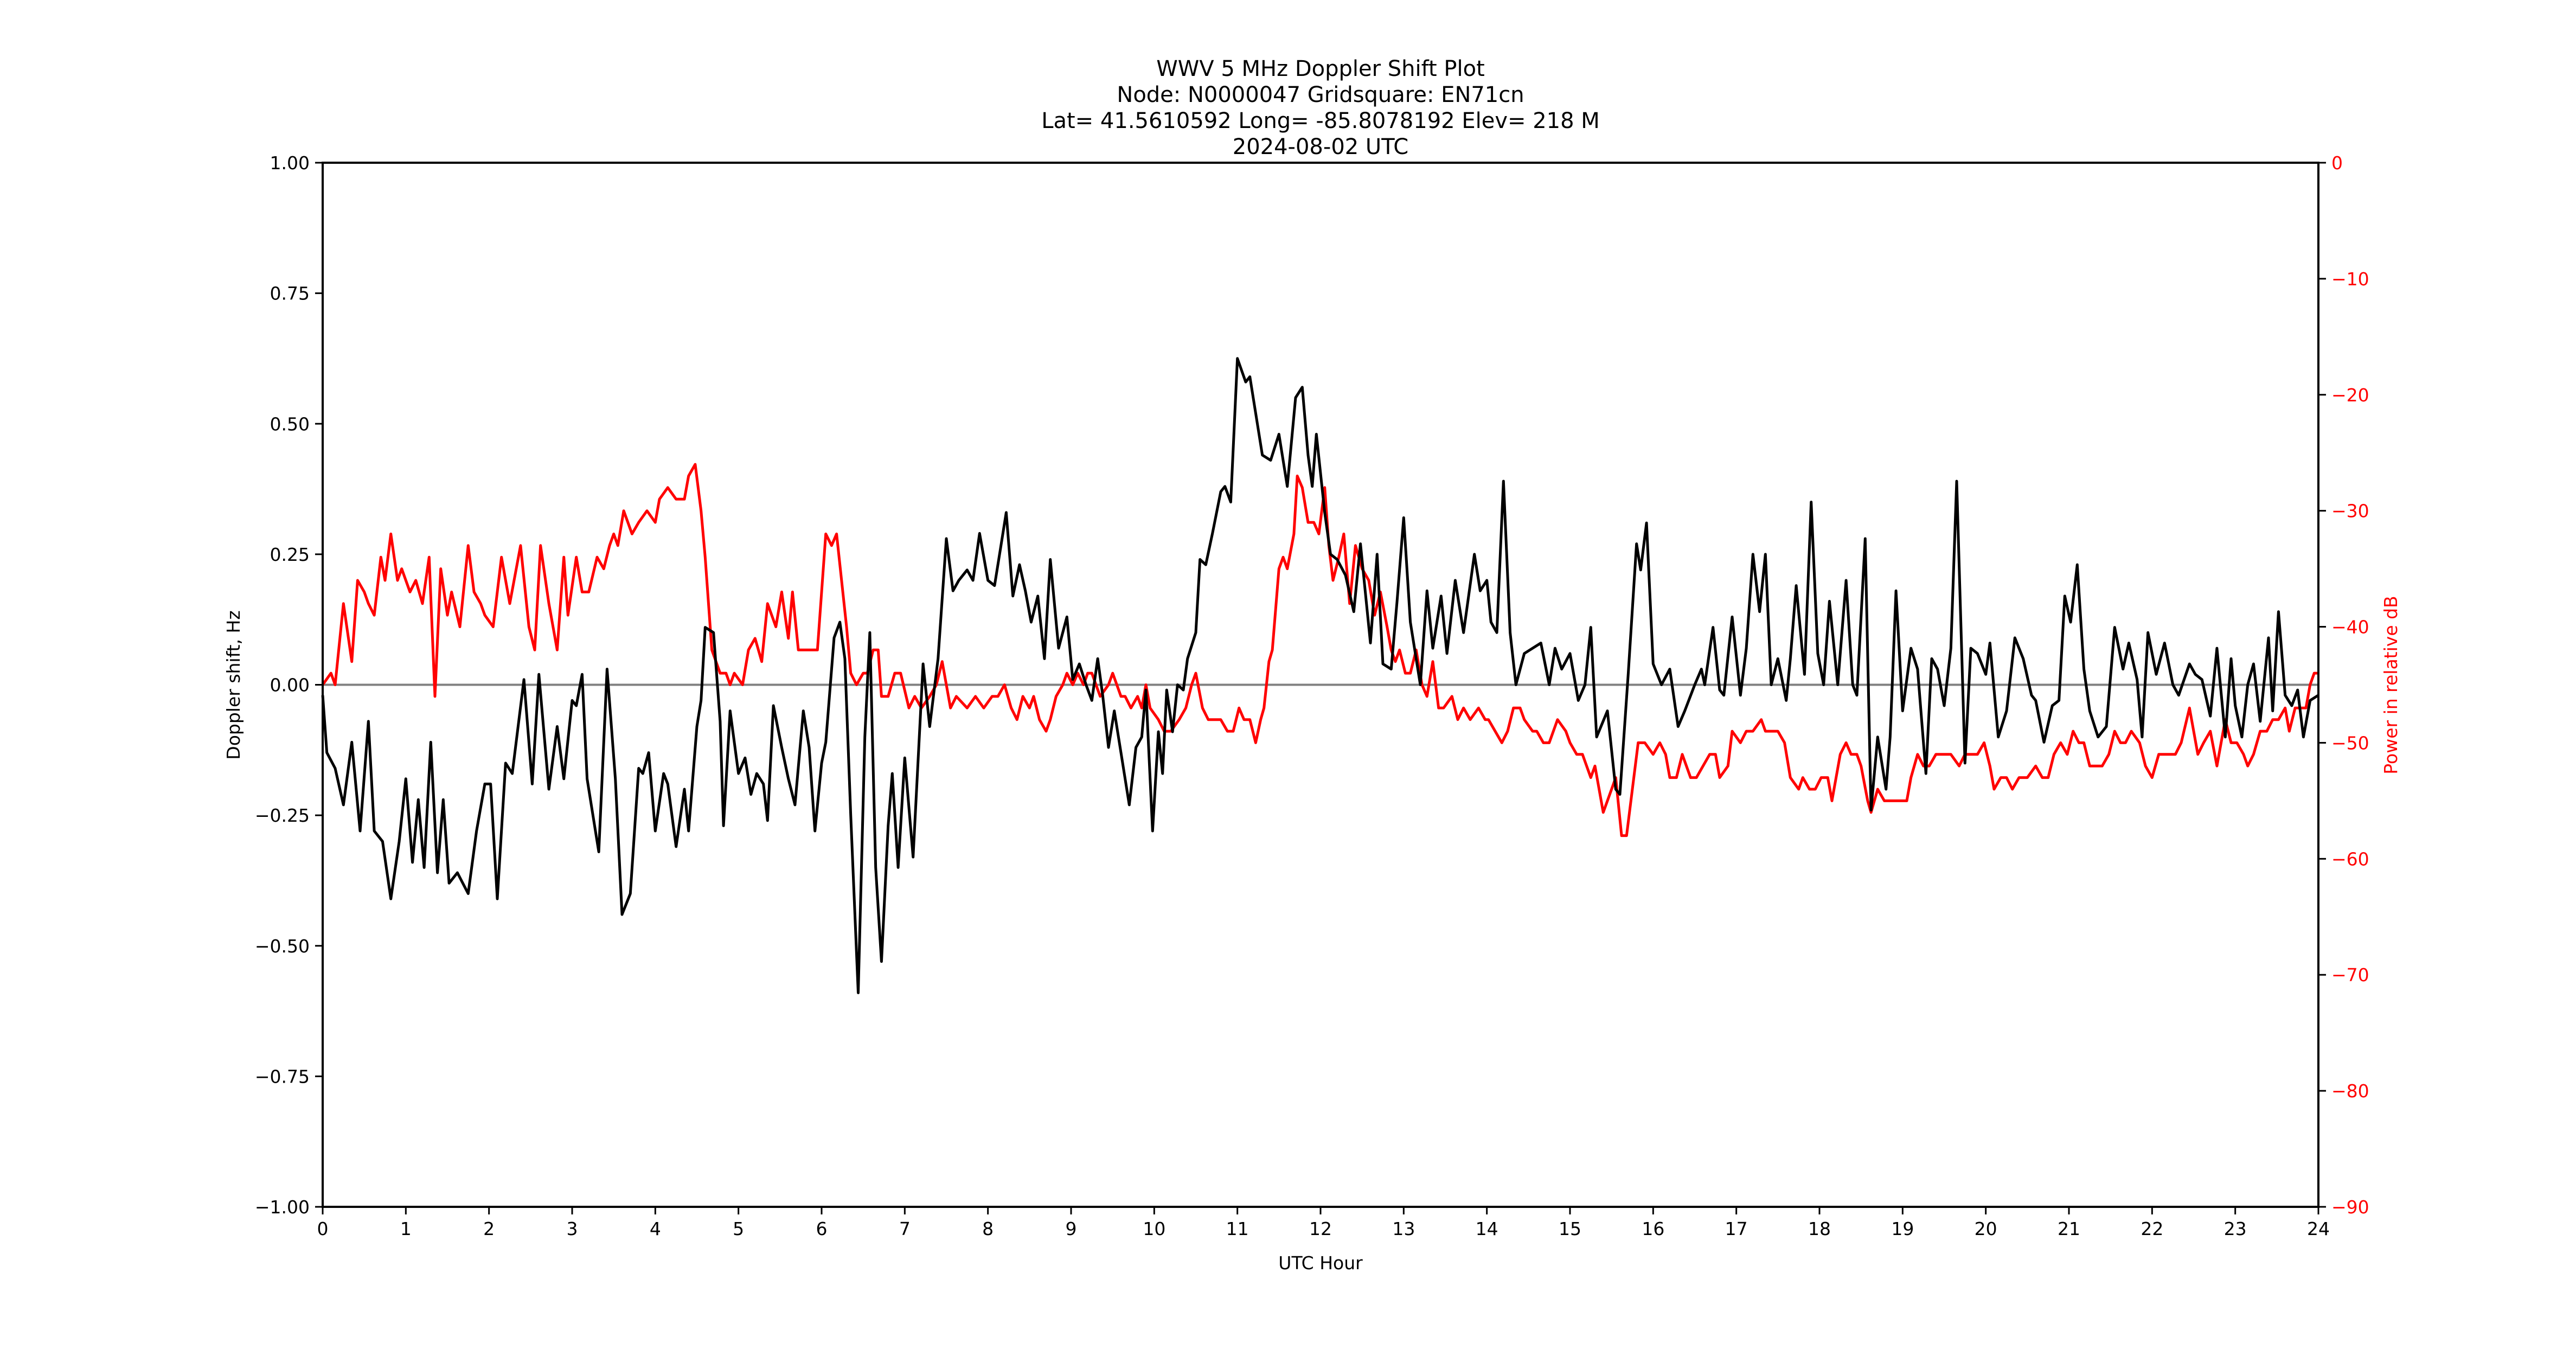 The width and height of the screenshot is (2576, 1356). I want to click on x-tick-label: 24, so click(2318, 1228).